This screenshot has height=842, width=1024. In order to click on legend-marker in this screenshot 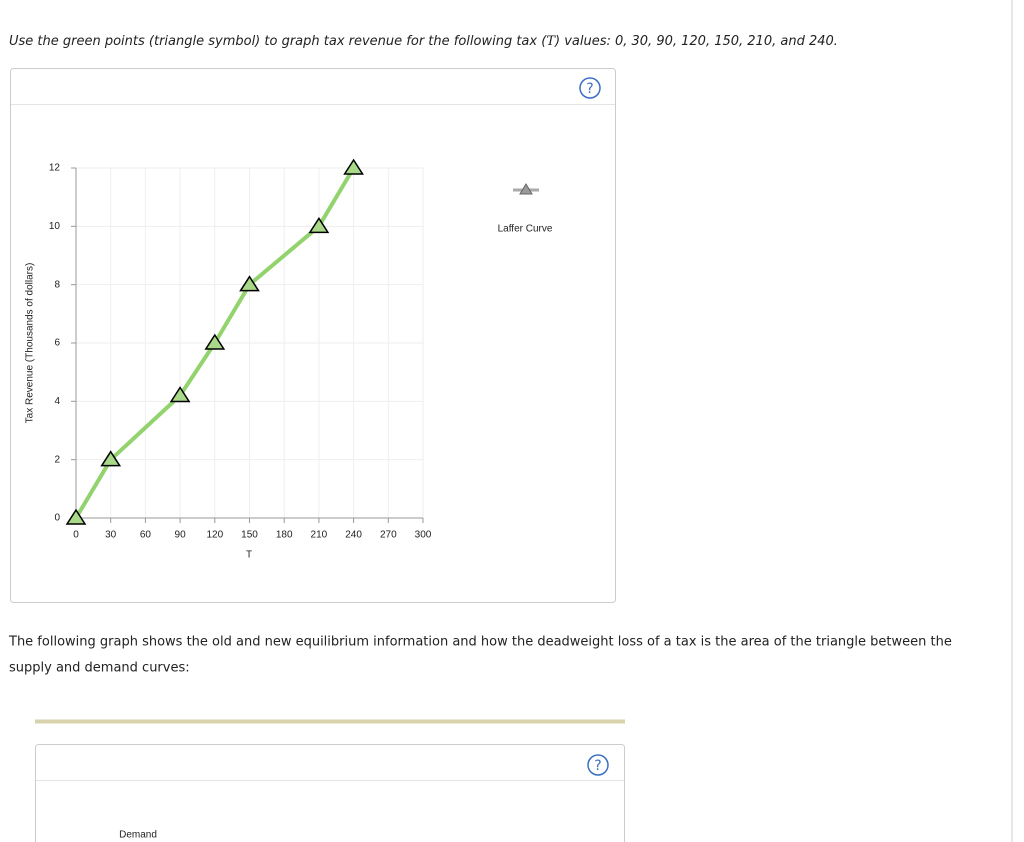, I will do `click(526, 189)`.